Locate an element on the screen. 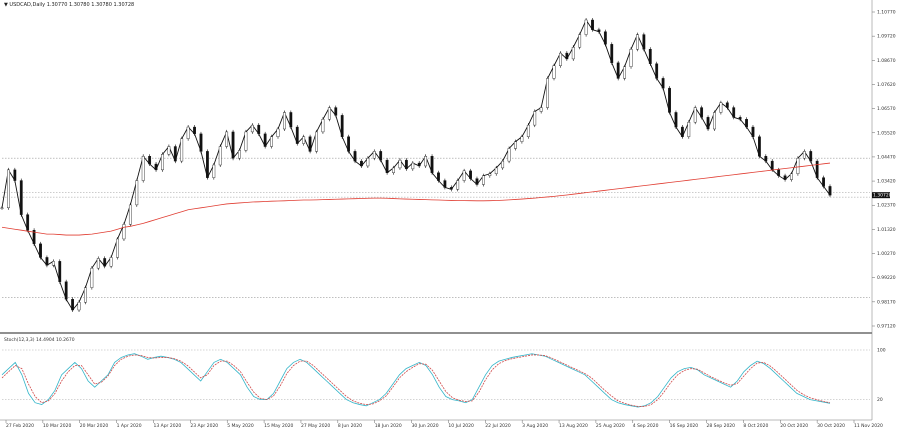  date-tick-label: 25 Aug 2020 is located at coordinates (610, 426).